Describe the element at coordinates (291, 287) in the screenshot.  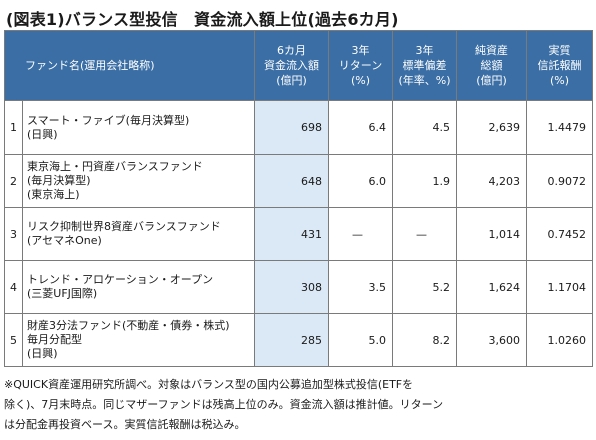
I see `inflow-cell: 308` at that location.